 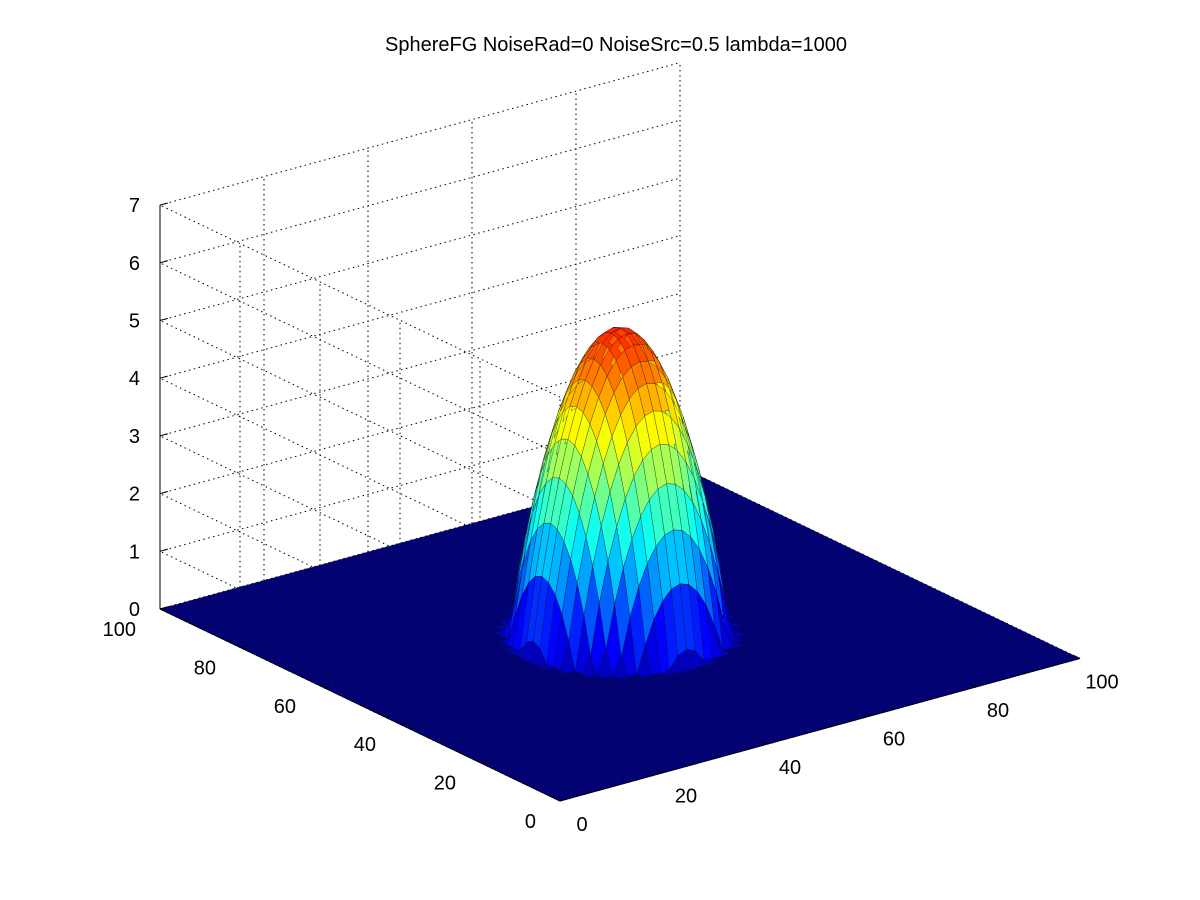 I want to click on z-tick-label: 7, so click(x=134, y=206).